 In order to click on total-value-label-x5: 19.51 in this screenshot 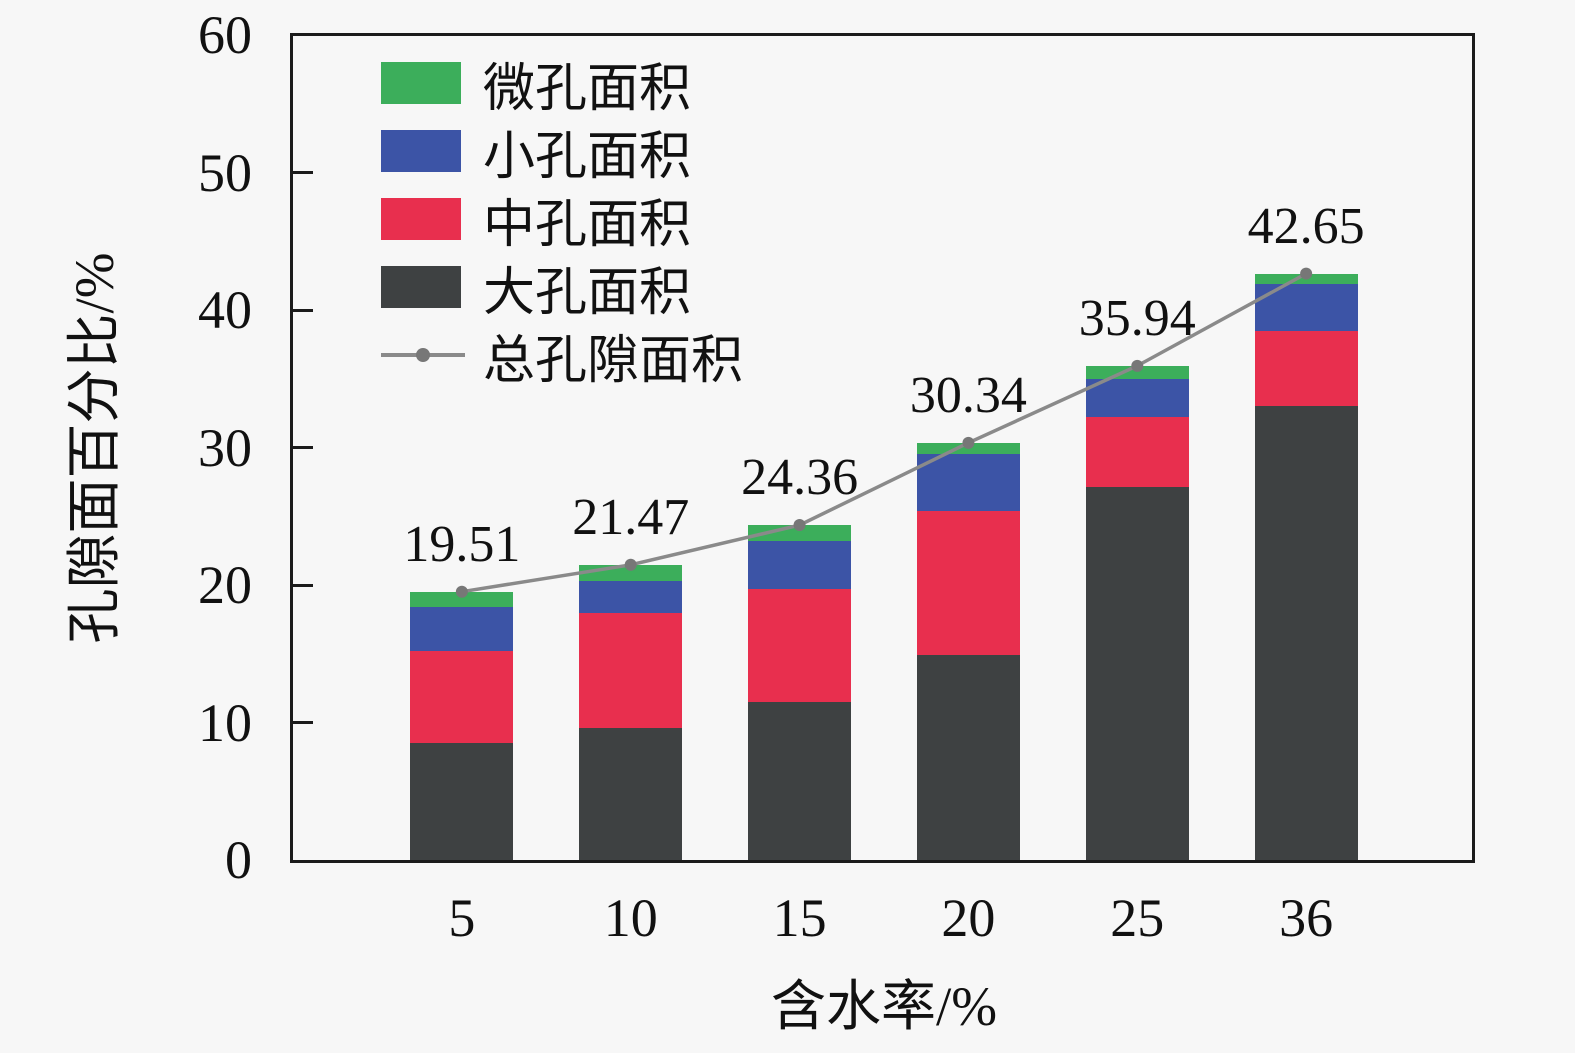, I will do `click(462, 544)`.